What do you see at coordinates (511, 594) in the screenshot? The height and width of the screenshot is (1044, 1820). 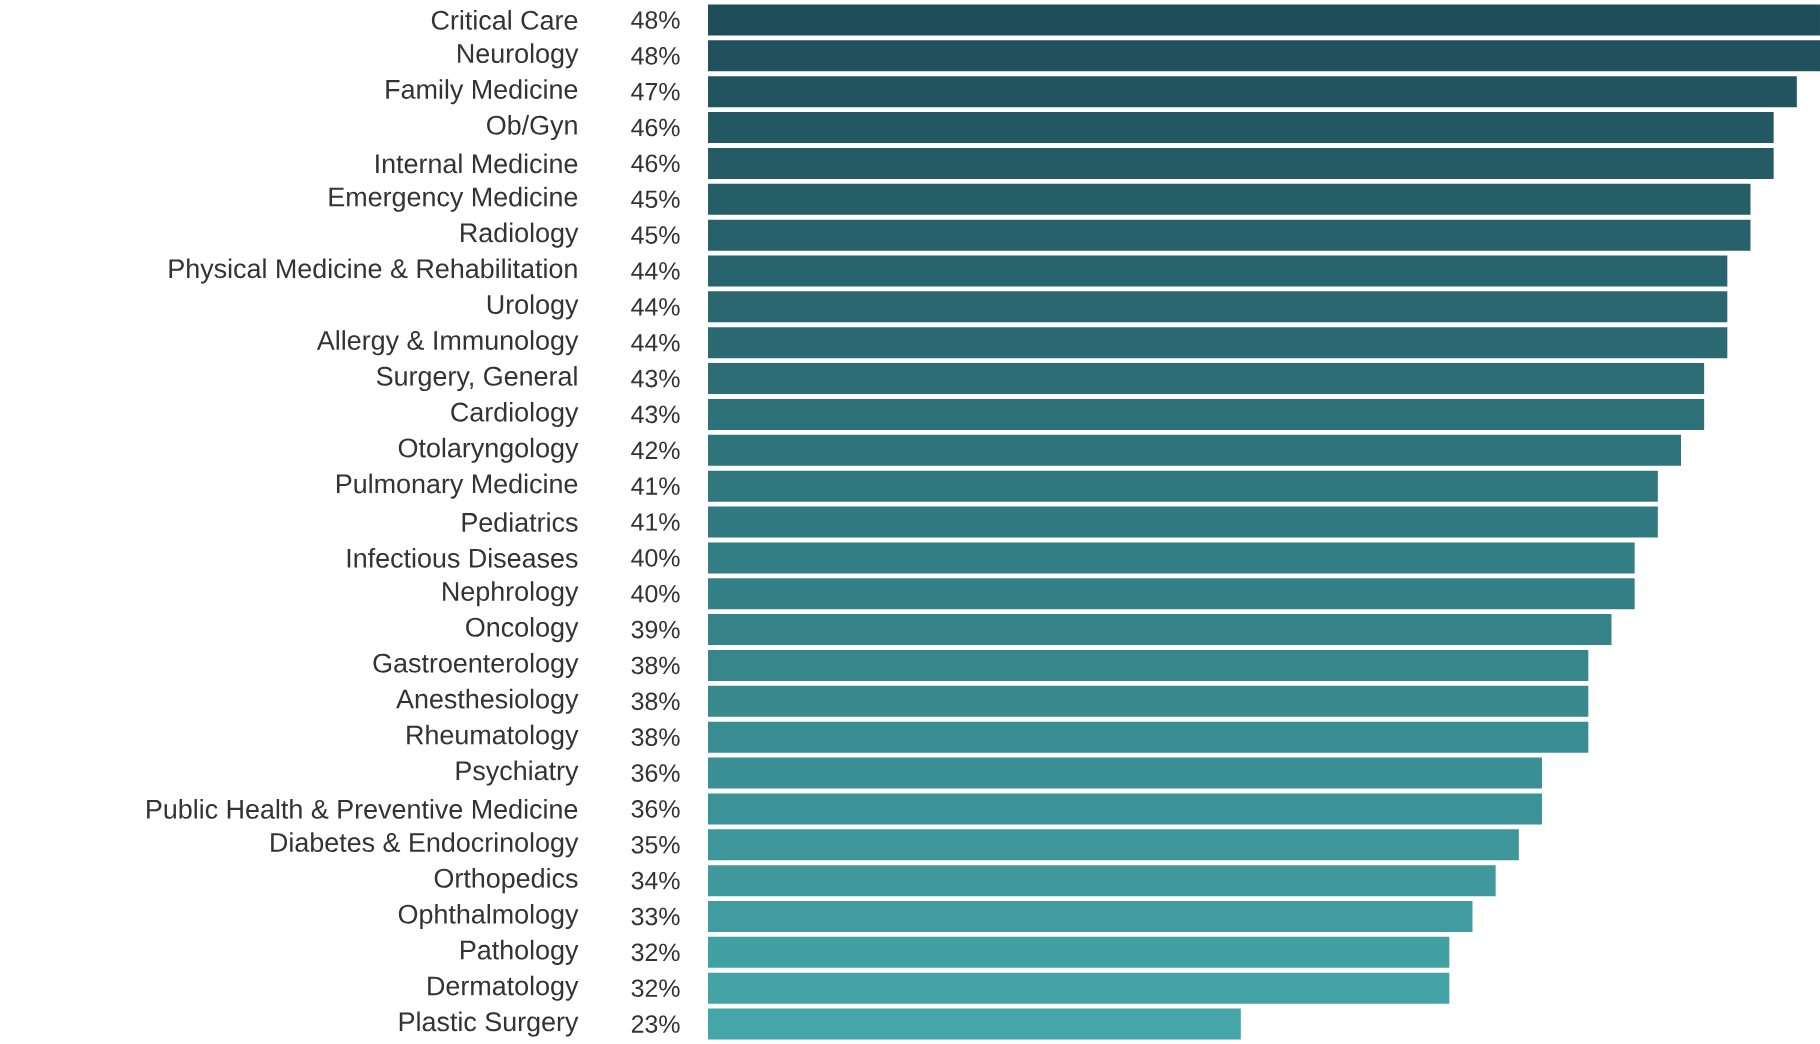 I see `y-tick-label: Nephrology` at bounding box center [511, 594].